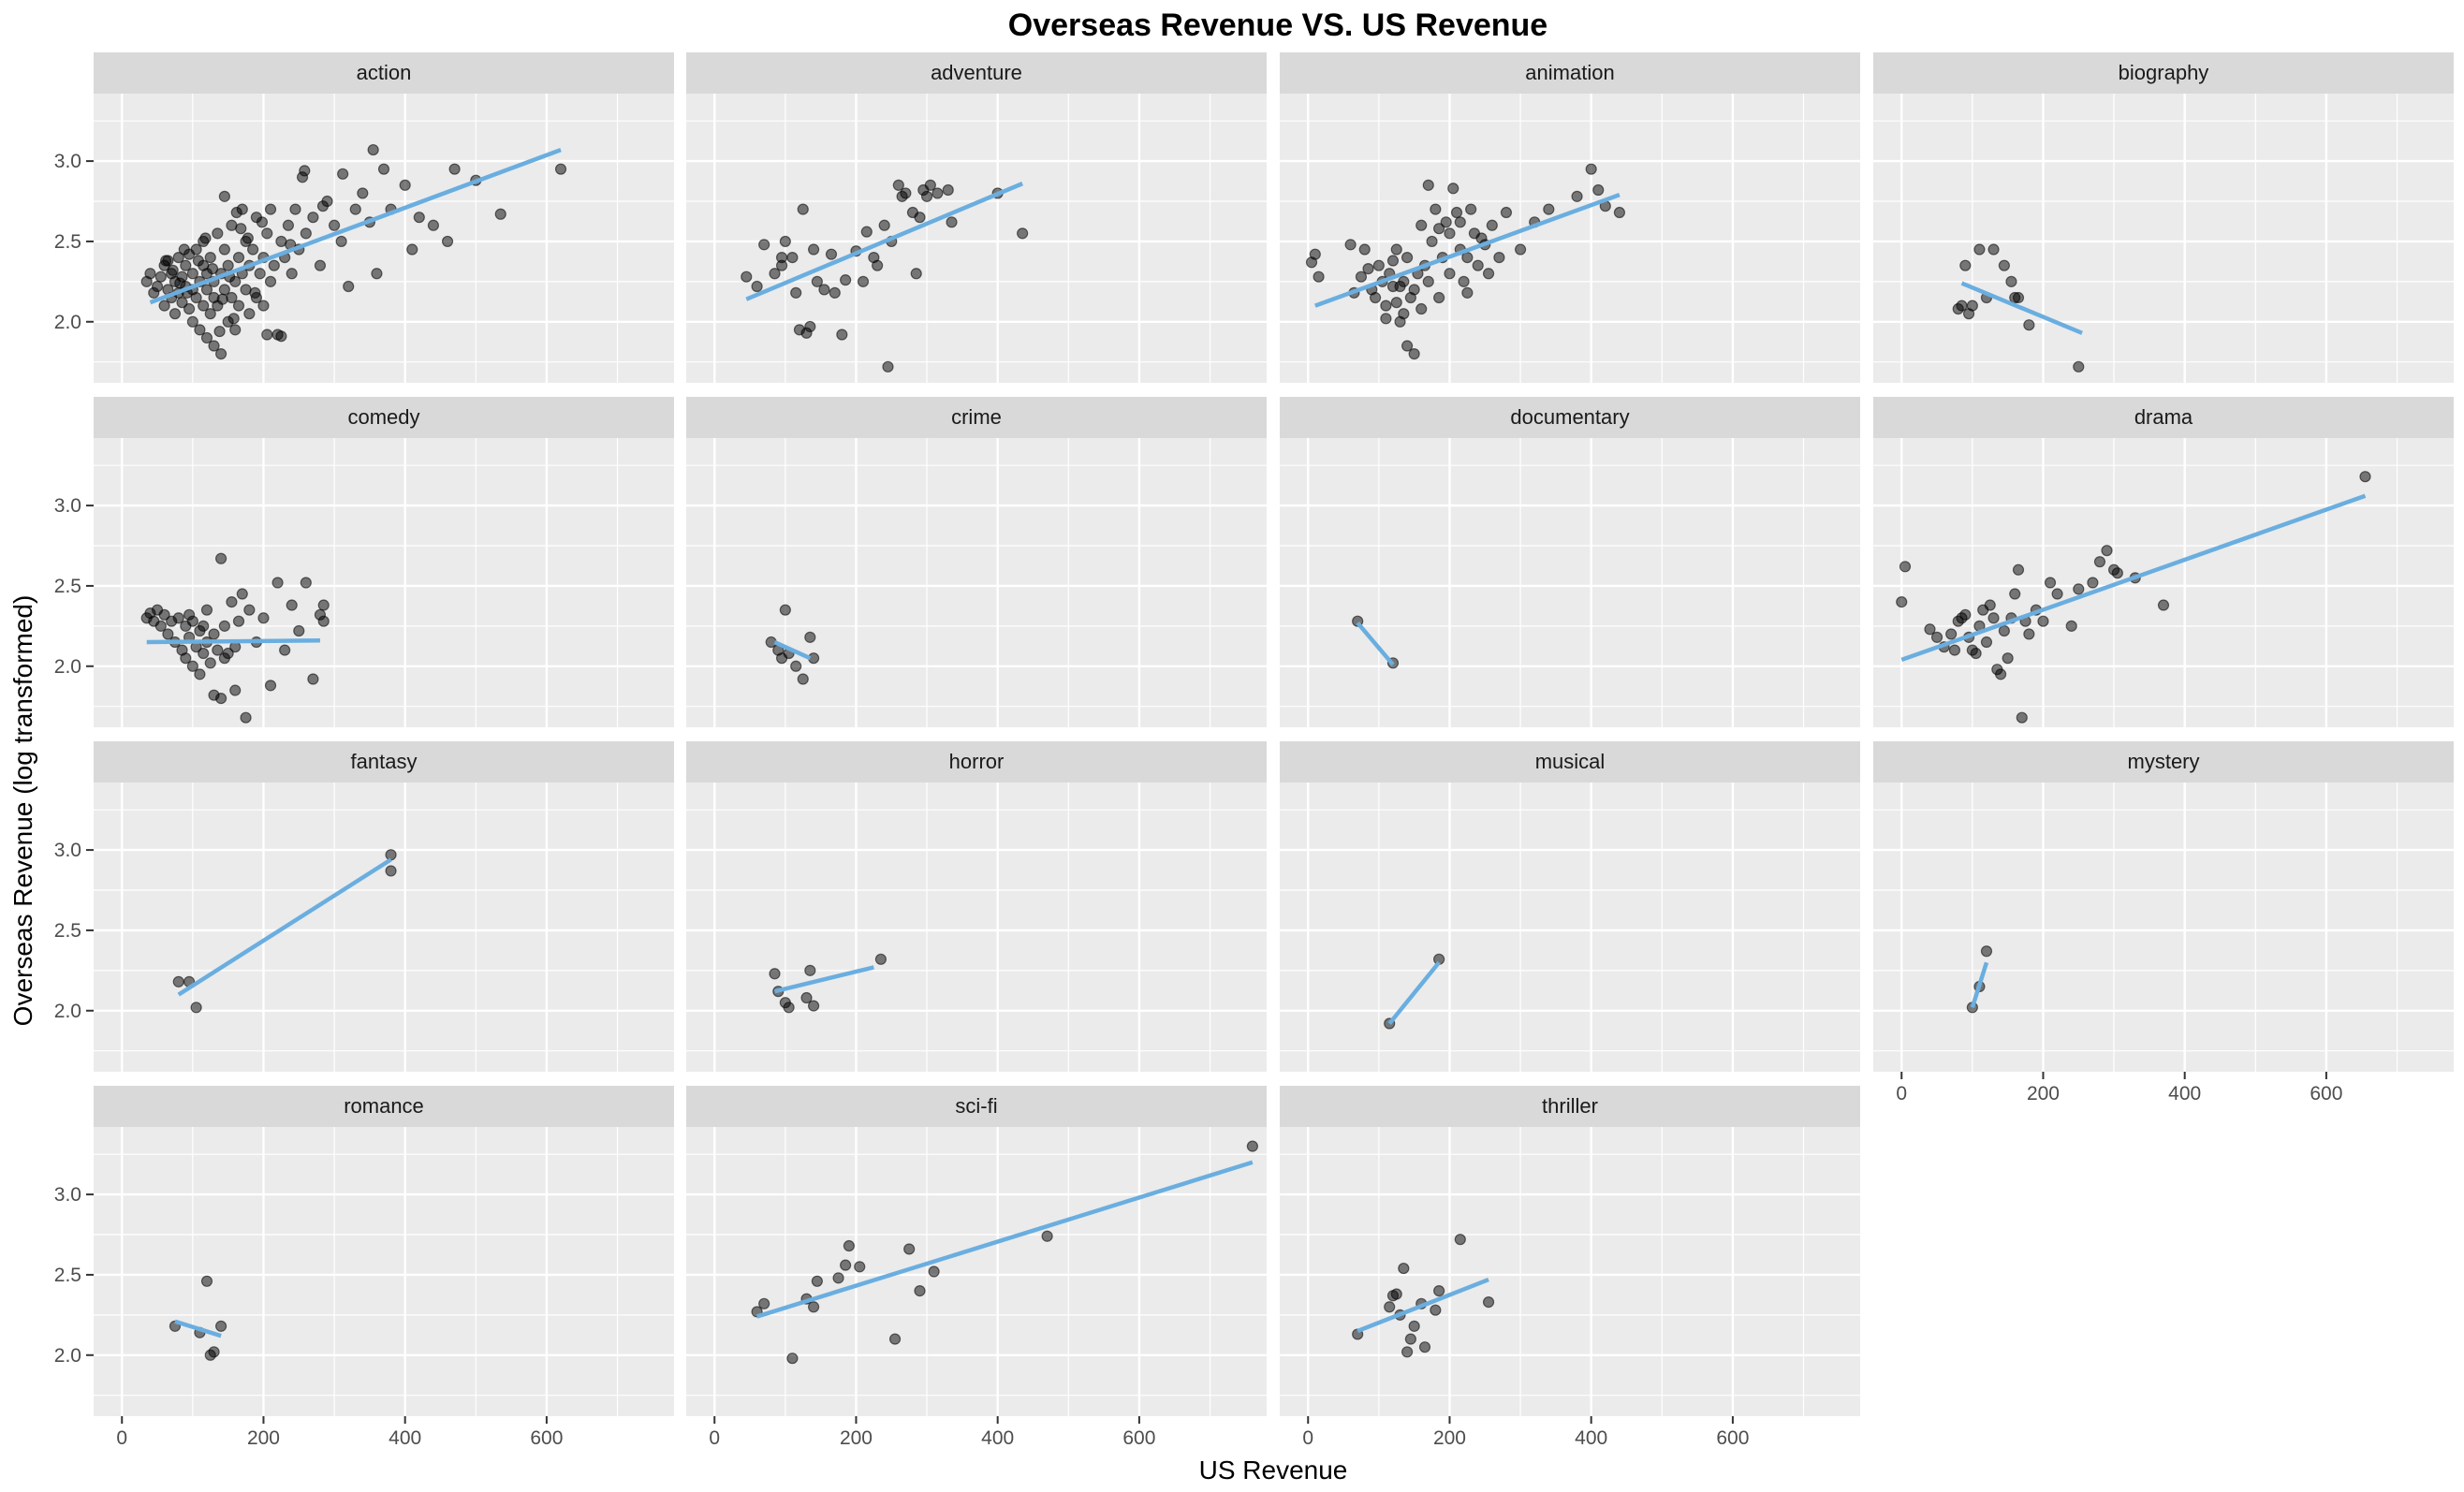  What do you see at coordinates (2163, 922) in the screenshot?
I see `facet-panel-mystery: mystery 0 200 400 600` at bounding box center [2163, 922].